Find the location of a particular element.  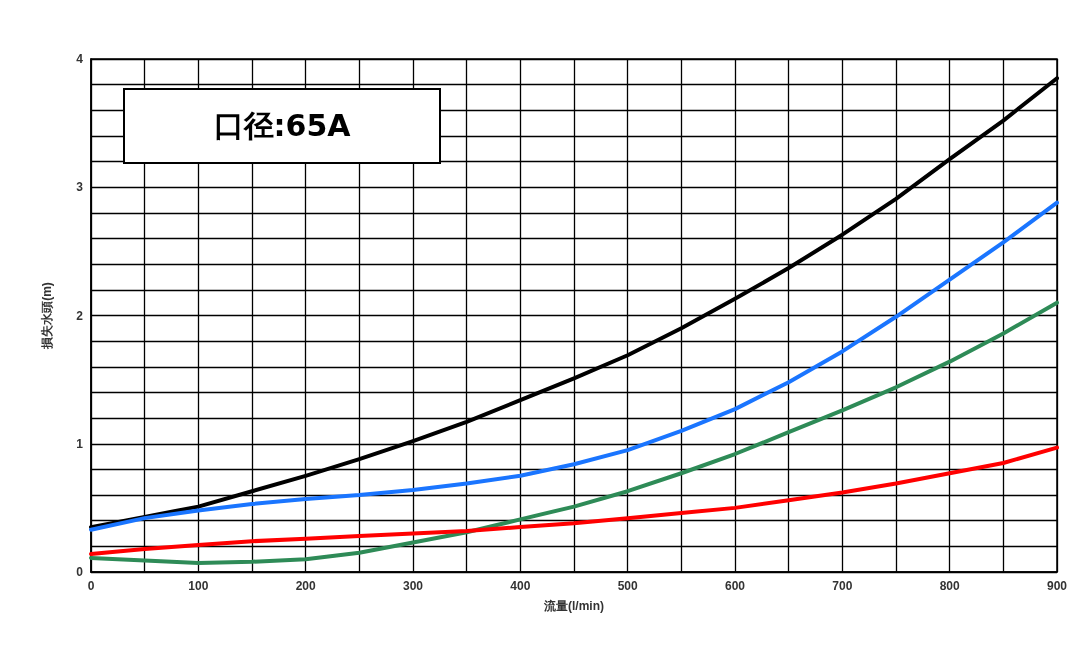

annotation: 口径:65A is located at coordinates (282, 125).